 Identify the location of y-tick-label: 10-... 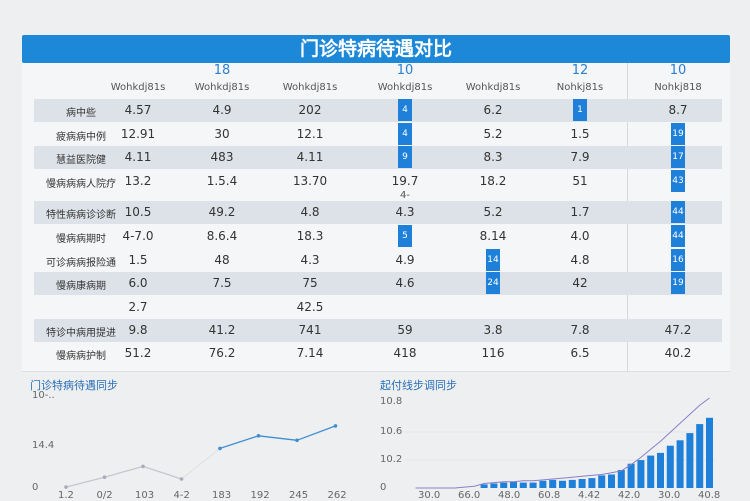
(43, 395).